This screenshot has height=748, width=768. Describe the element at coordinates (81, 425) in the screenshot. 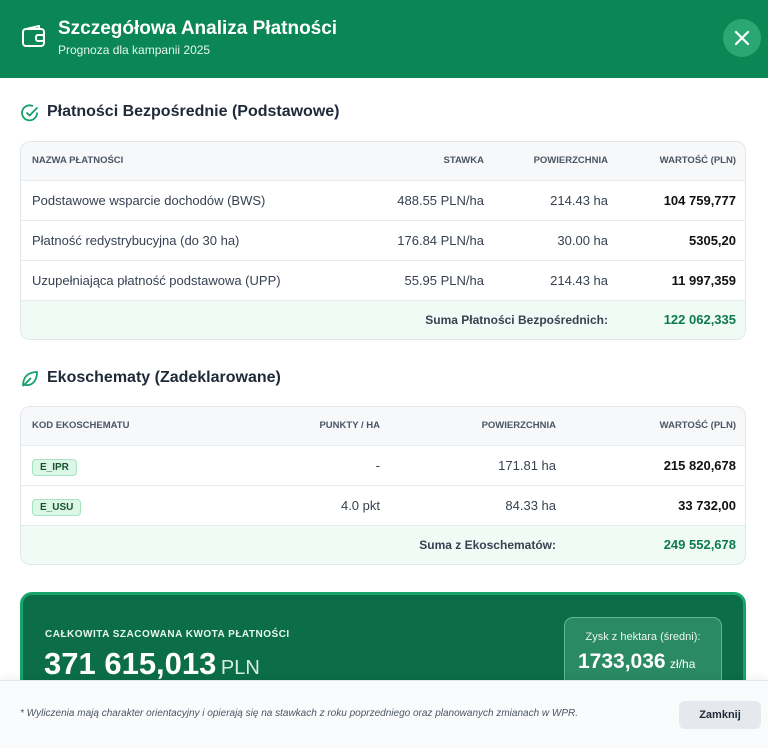

I see `cell: KOD EKOSCHEMATU` at that location.